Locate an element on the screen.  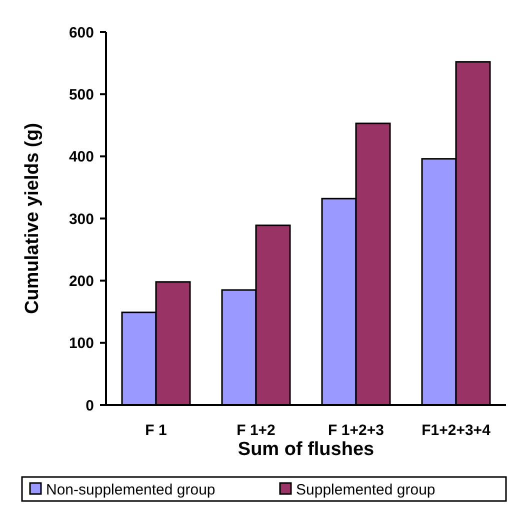
y-tick-label: 300 is located at coordinates (81, 219).